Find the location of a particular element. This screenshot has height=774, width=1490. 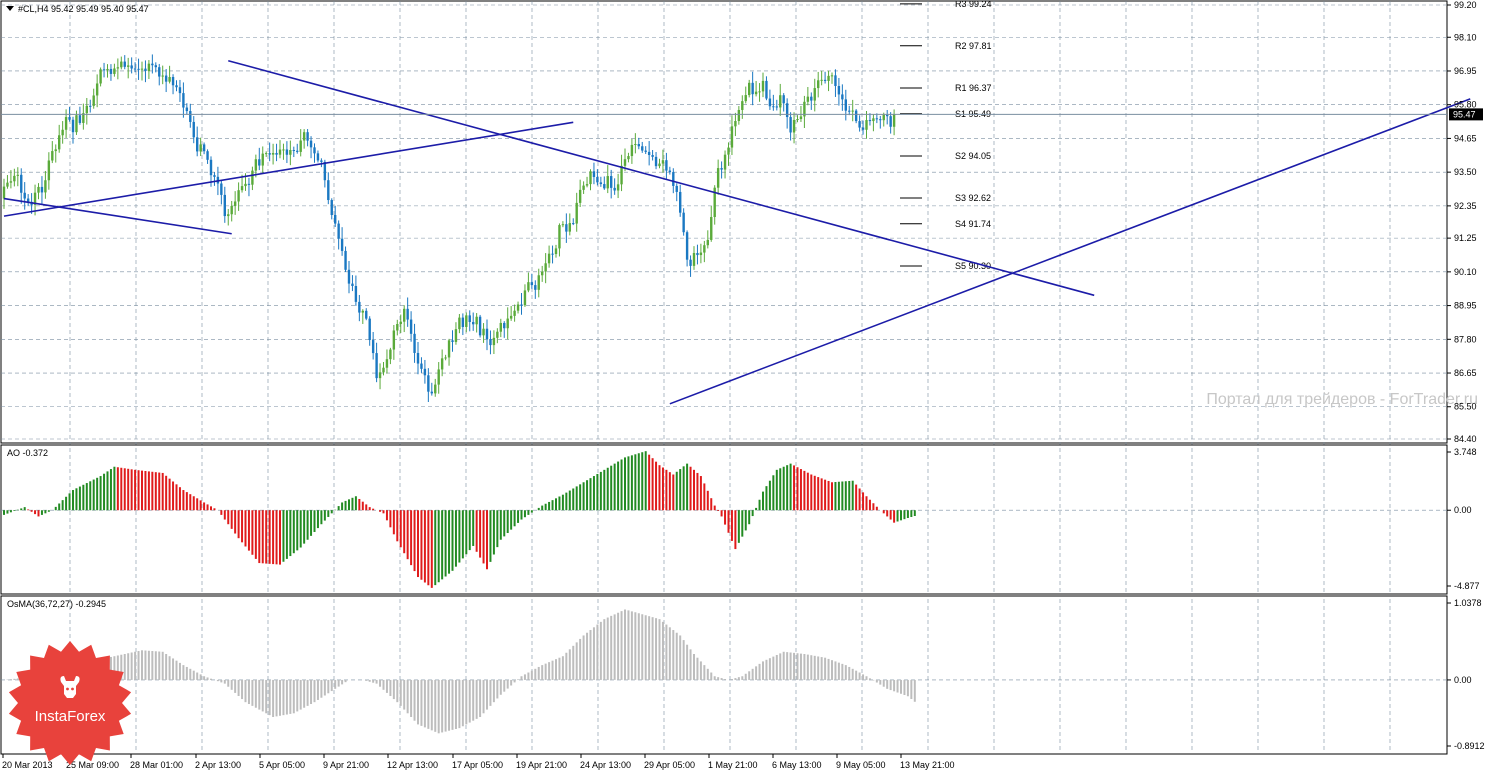

pivot-label: S2 94.05 is located at coordinates (973, 156).